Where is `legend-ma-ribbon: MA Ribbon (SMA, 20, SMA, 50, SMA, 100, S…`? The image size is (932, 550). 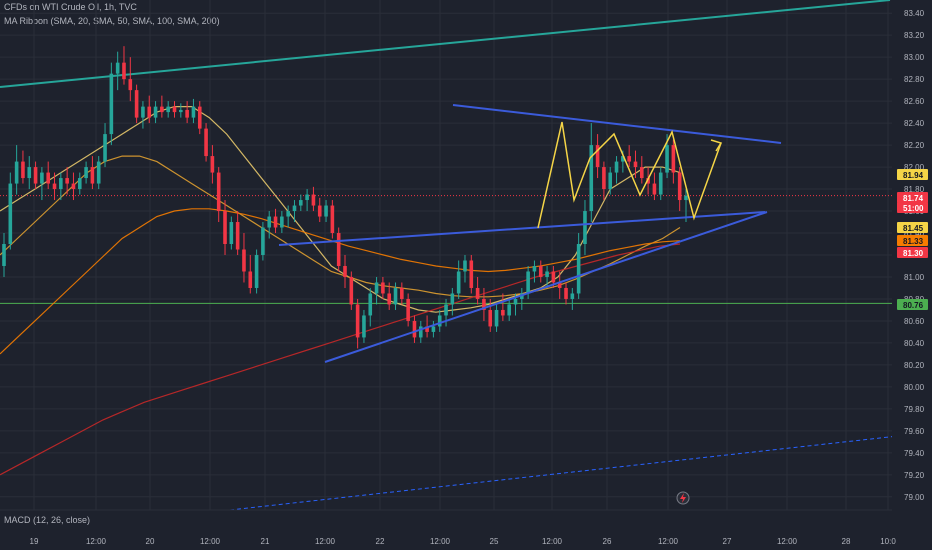 legend-ma-ribbon: MA Ribbon (SMA, 20, SMA, 50, SMA, 100, S… is located at coordinates (112, 21).